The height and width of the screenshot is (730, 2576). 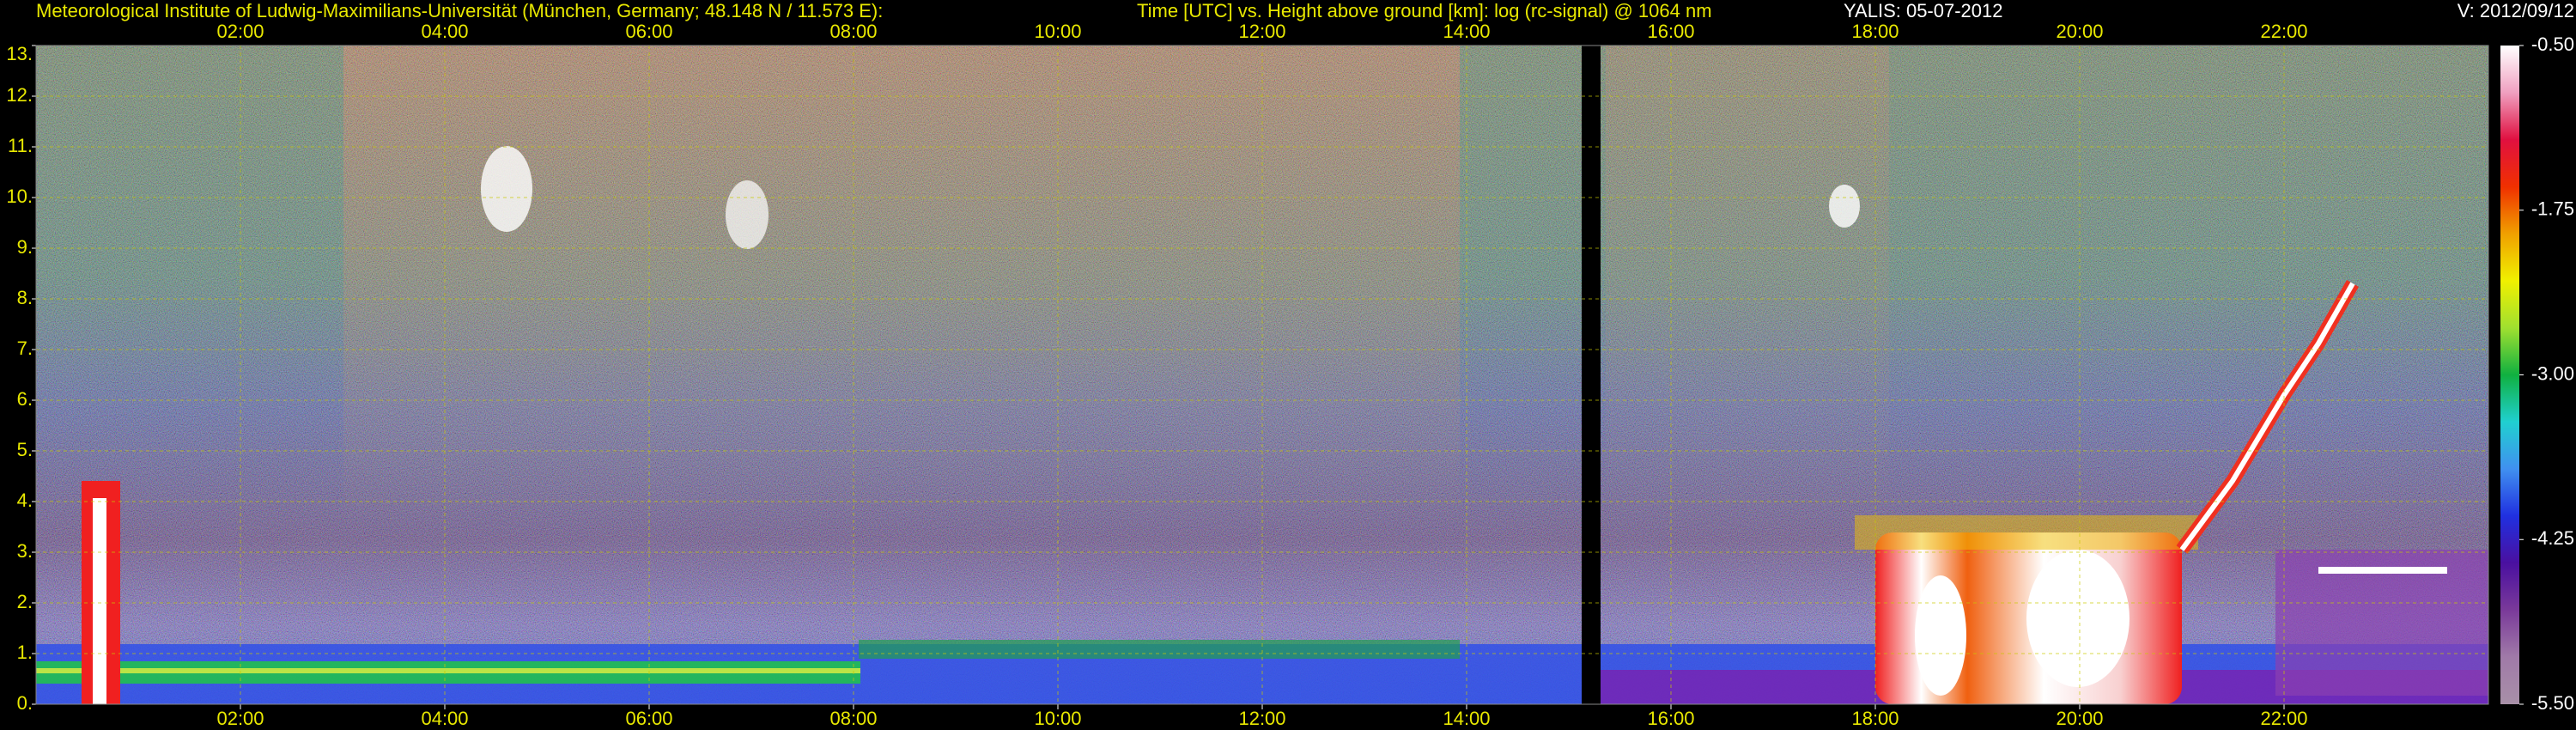 What do you see at coordinates (25, 500) in the screenshot?
I see `y-tick-label: 4.` at bounding box center [25, 500].